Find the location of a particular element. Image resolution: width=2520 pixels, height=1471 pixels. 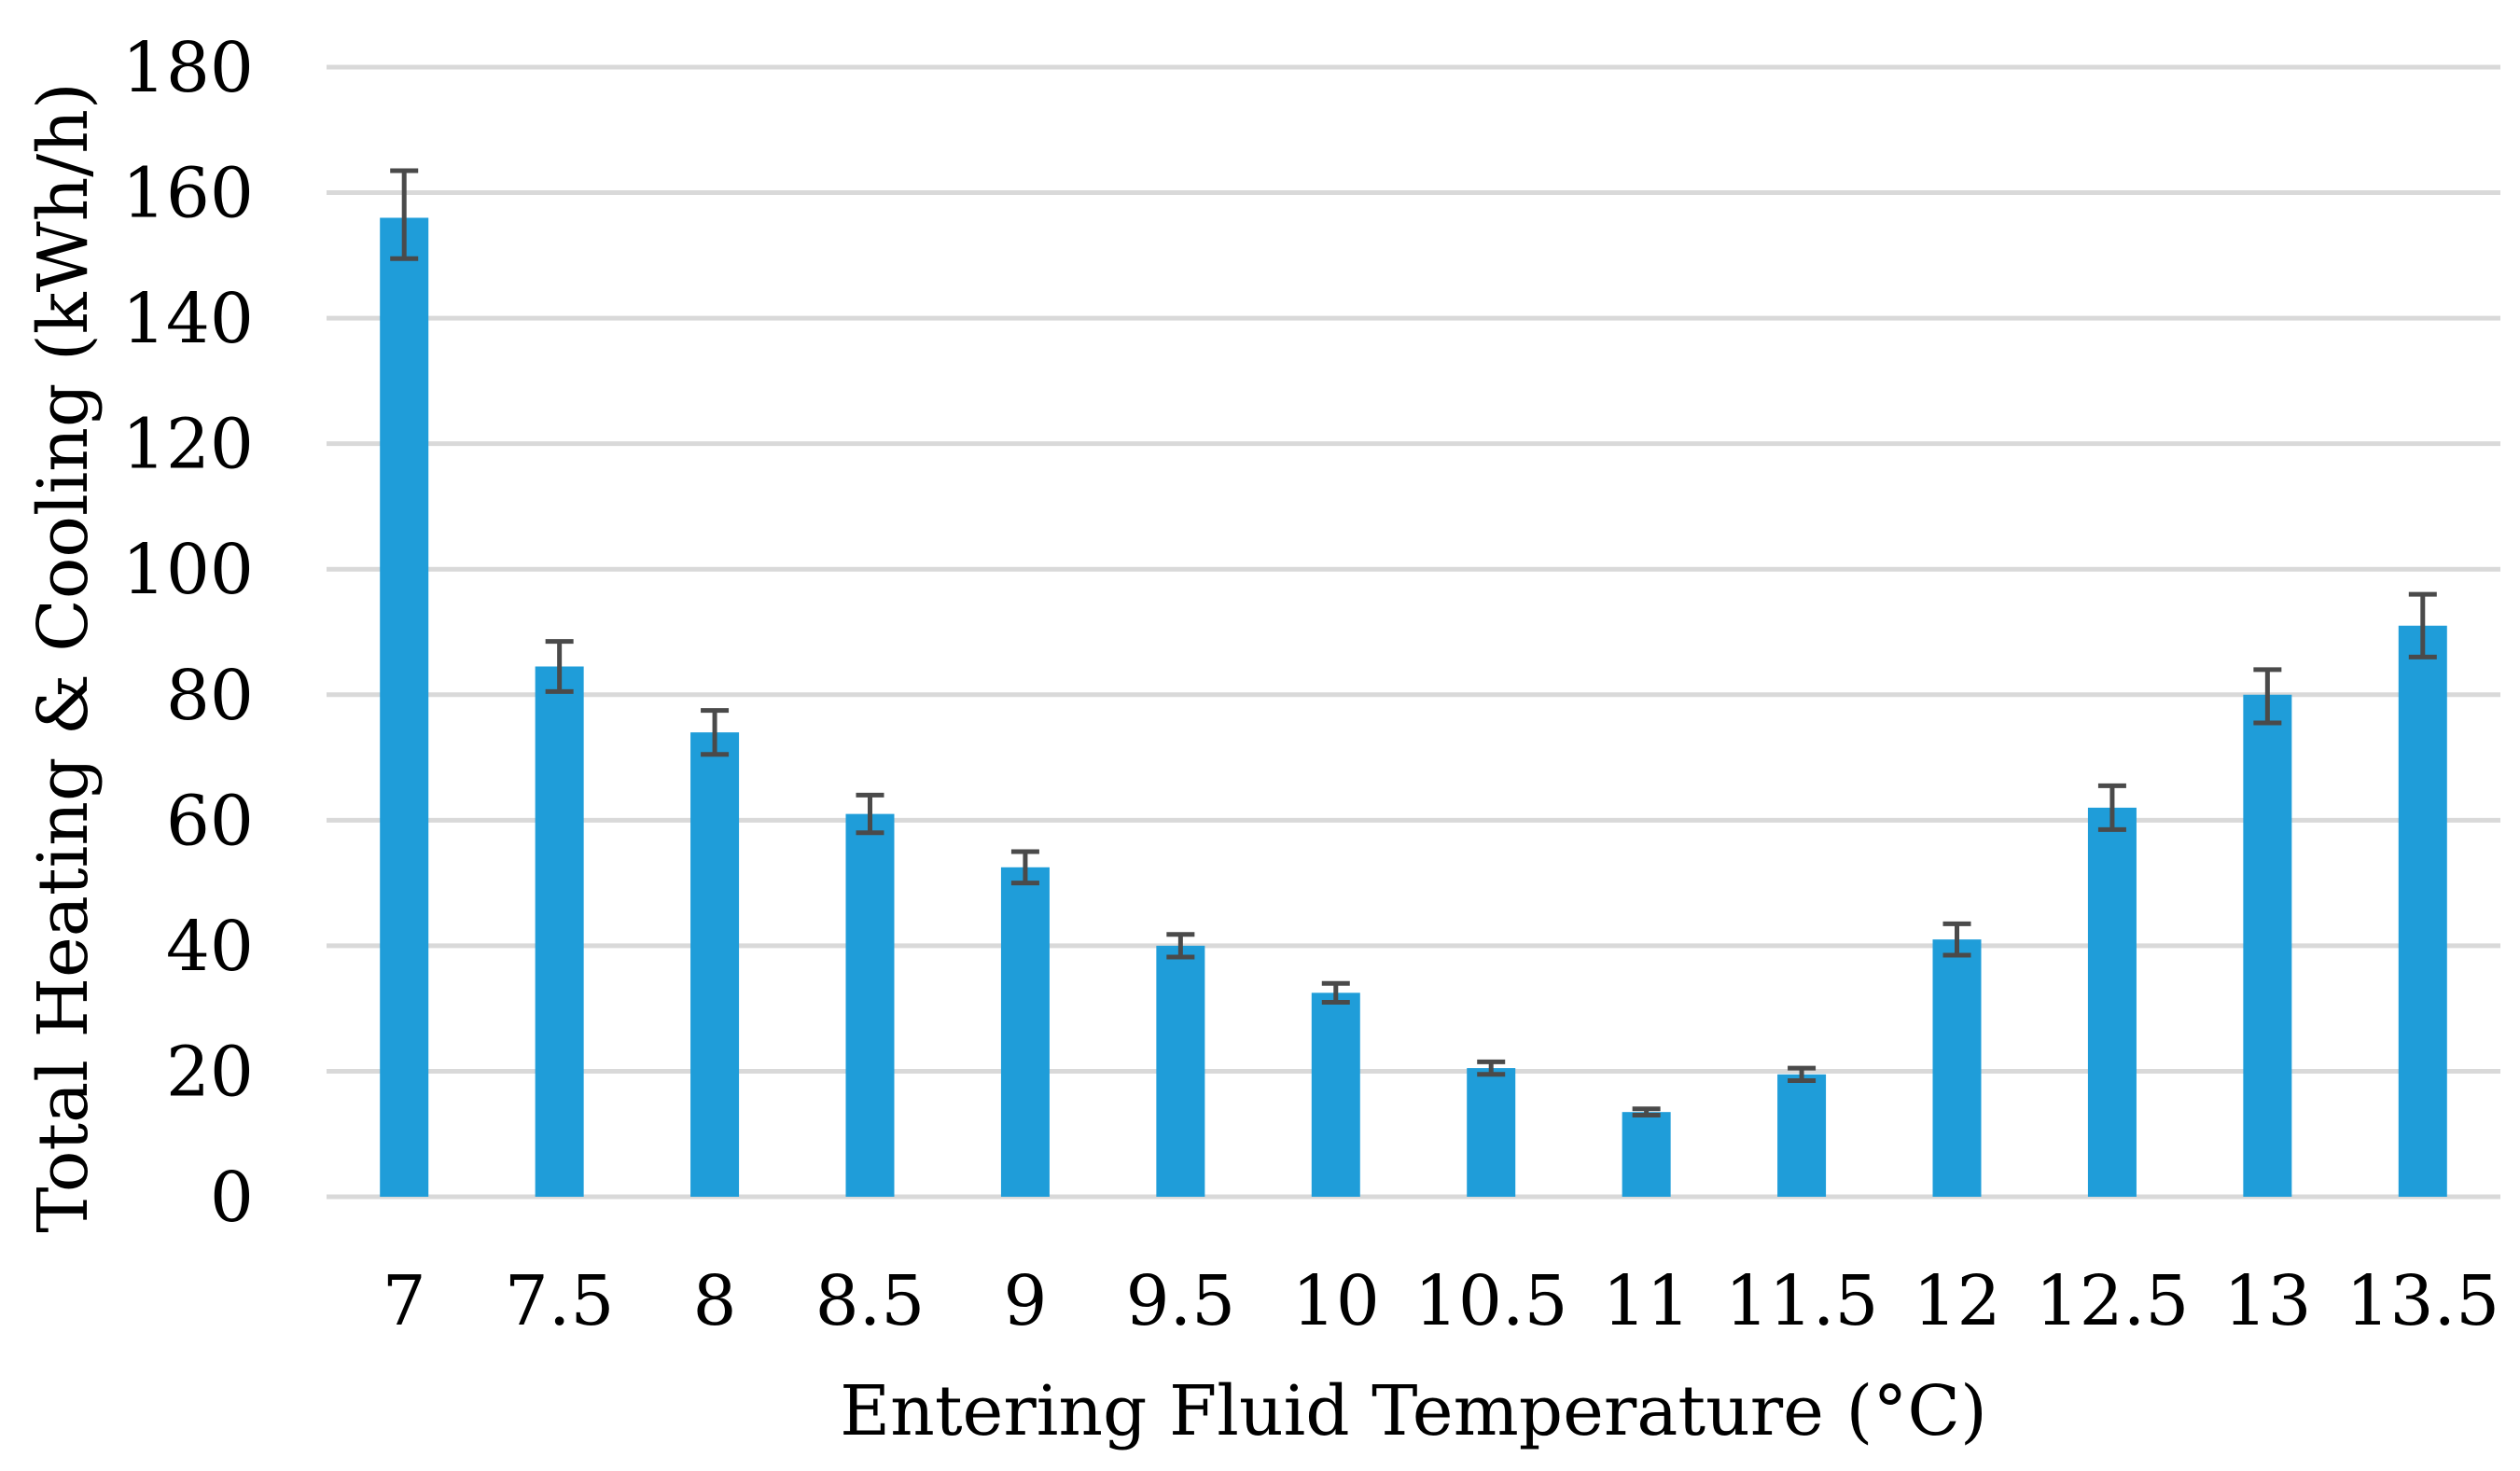

x-tick-label: 13.5 is located at coordinates (2422, 1301).